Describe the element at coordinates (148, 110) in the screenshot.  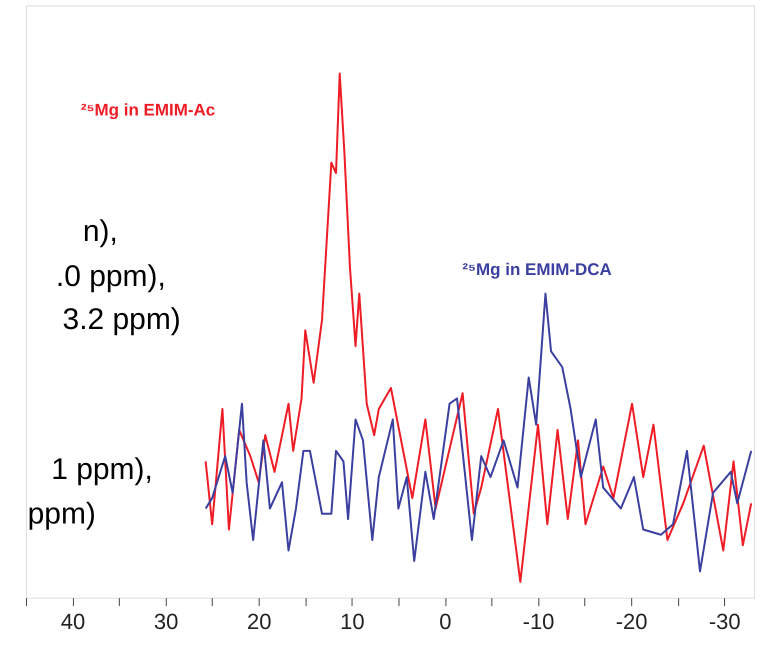
I see `text: ²⁵Mg in EMIM-Ac` at that location.